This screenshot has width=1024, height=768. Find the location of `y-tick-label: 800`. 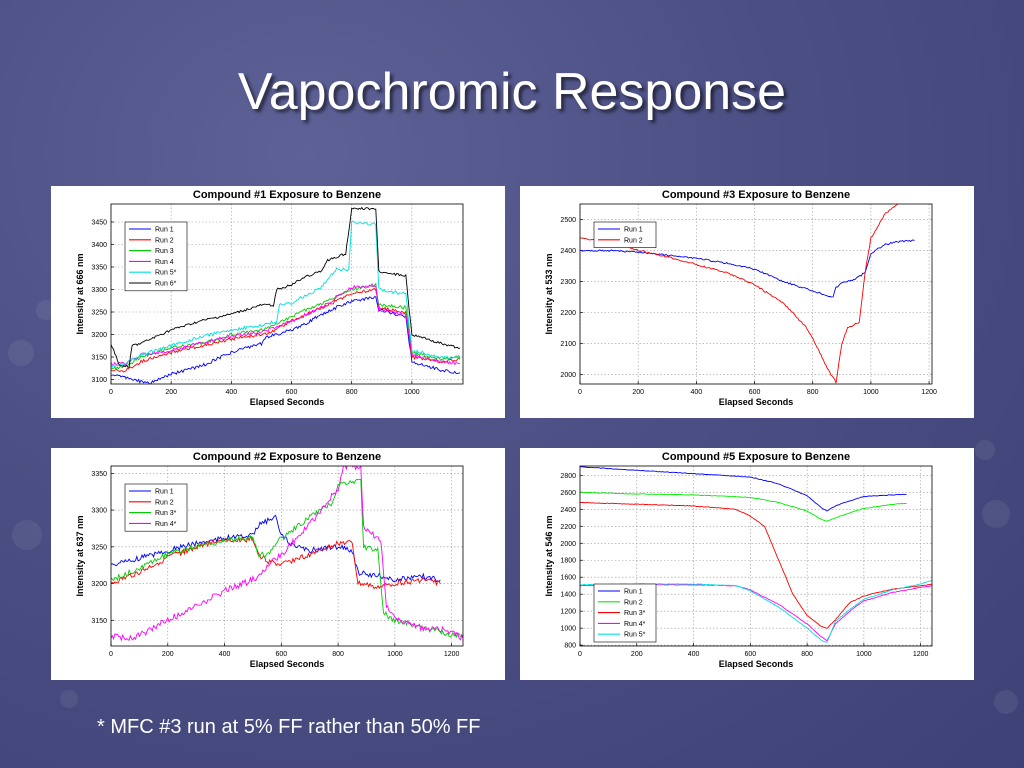

y-tick-label: 800 is located at coordinates (570, 646).